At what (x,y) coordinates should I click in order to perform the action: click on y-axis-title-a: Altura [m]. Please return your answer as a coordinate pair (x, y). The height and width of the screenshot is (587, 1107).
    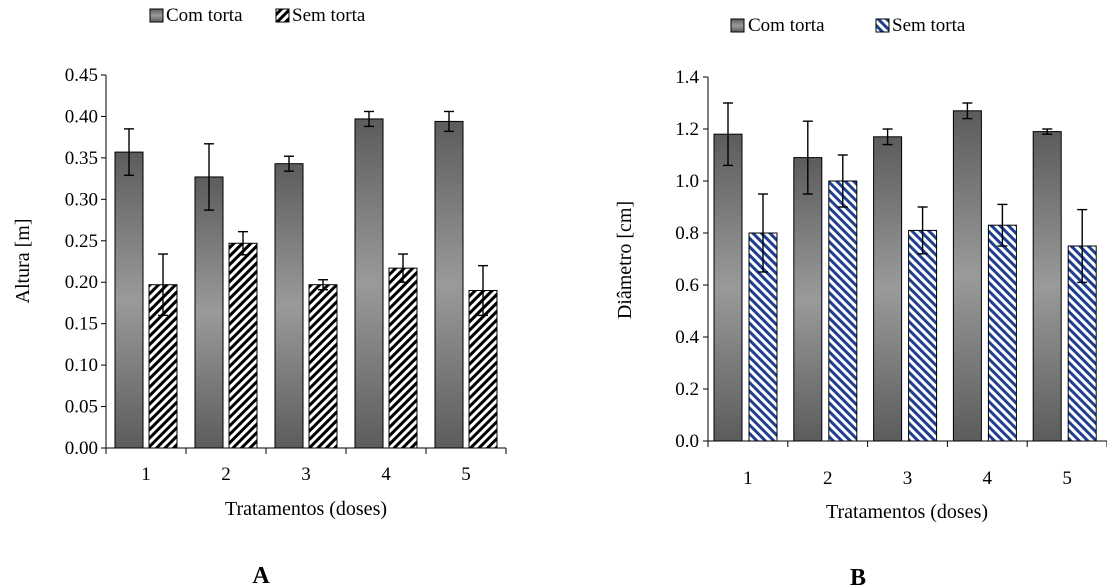
    Looking at the image, I should click on (23, 261).